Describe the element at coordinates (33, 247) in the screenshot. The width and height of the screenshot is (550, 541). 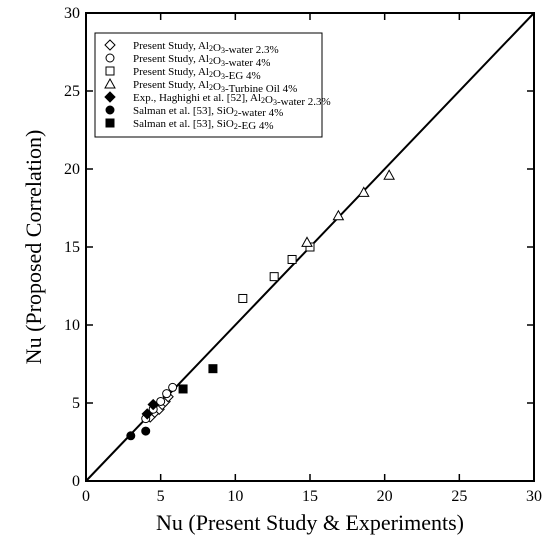
I see `y-axis-title: Nu (Proposed Correlation)` at that location.